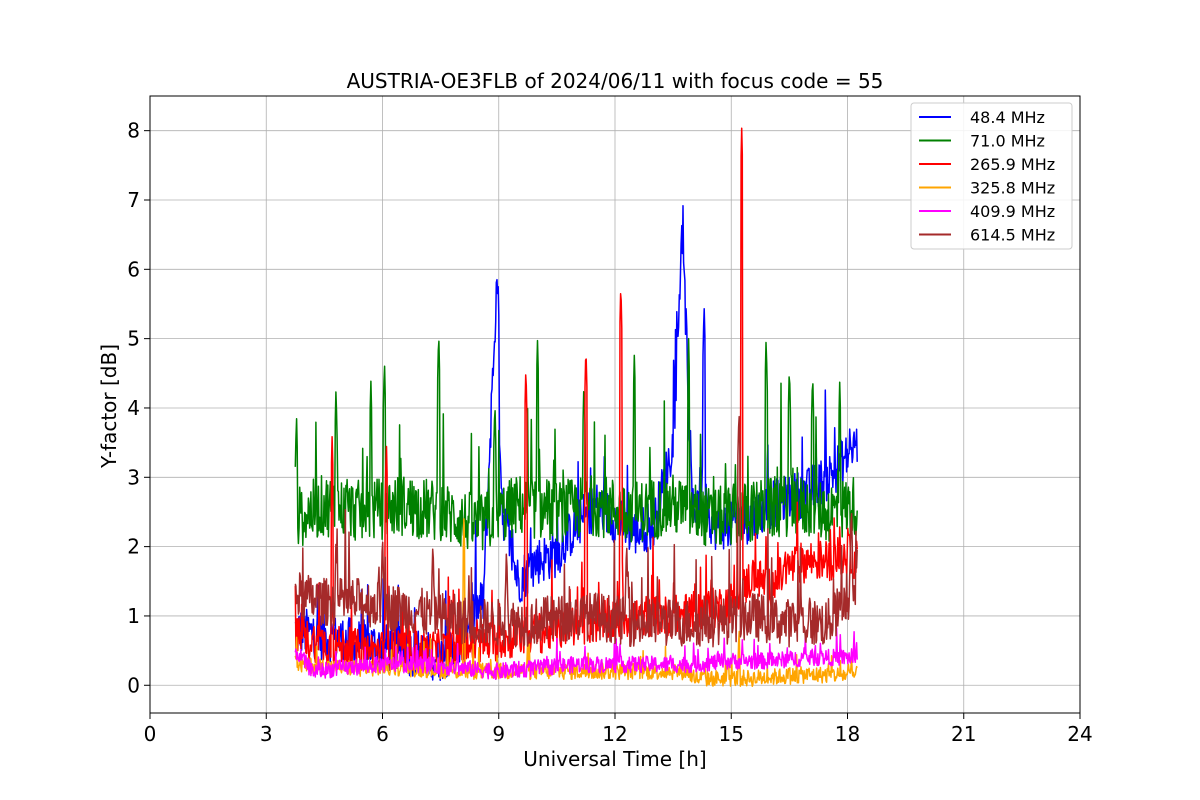 This screenshot has height=800, width=1200. I want to click on x-tick-label: 15, so click(731, 734).